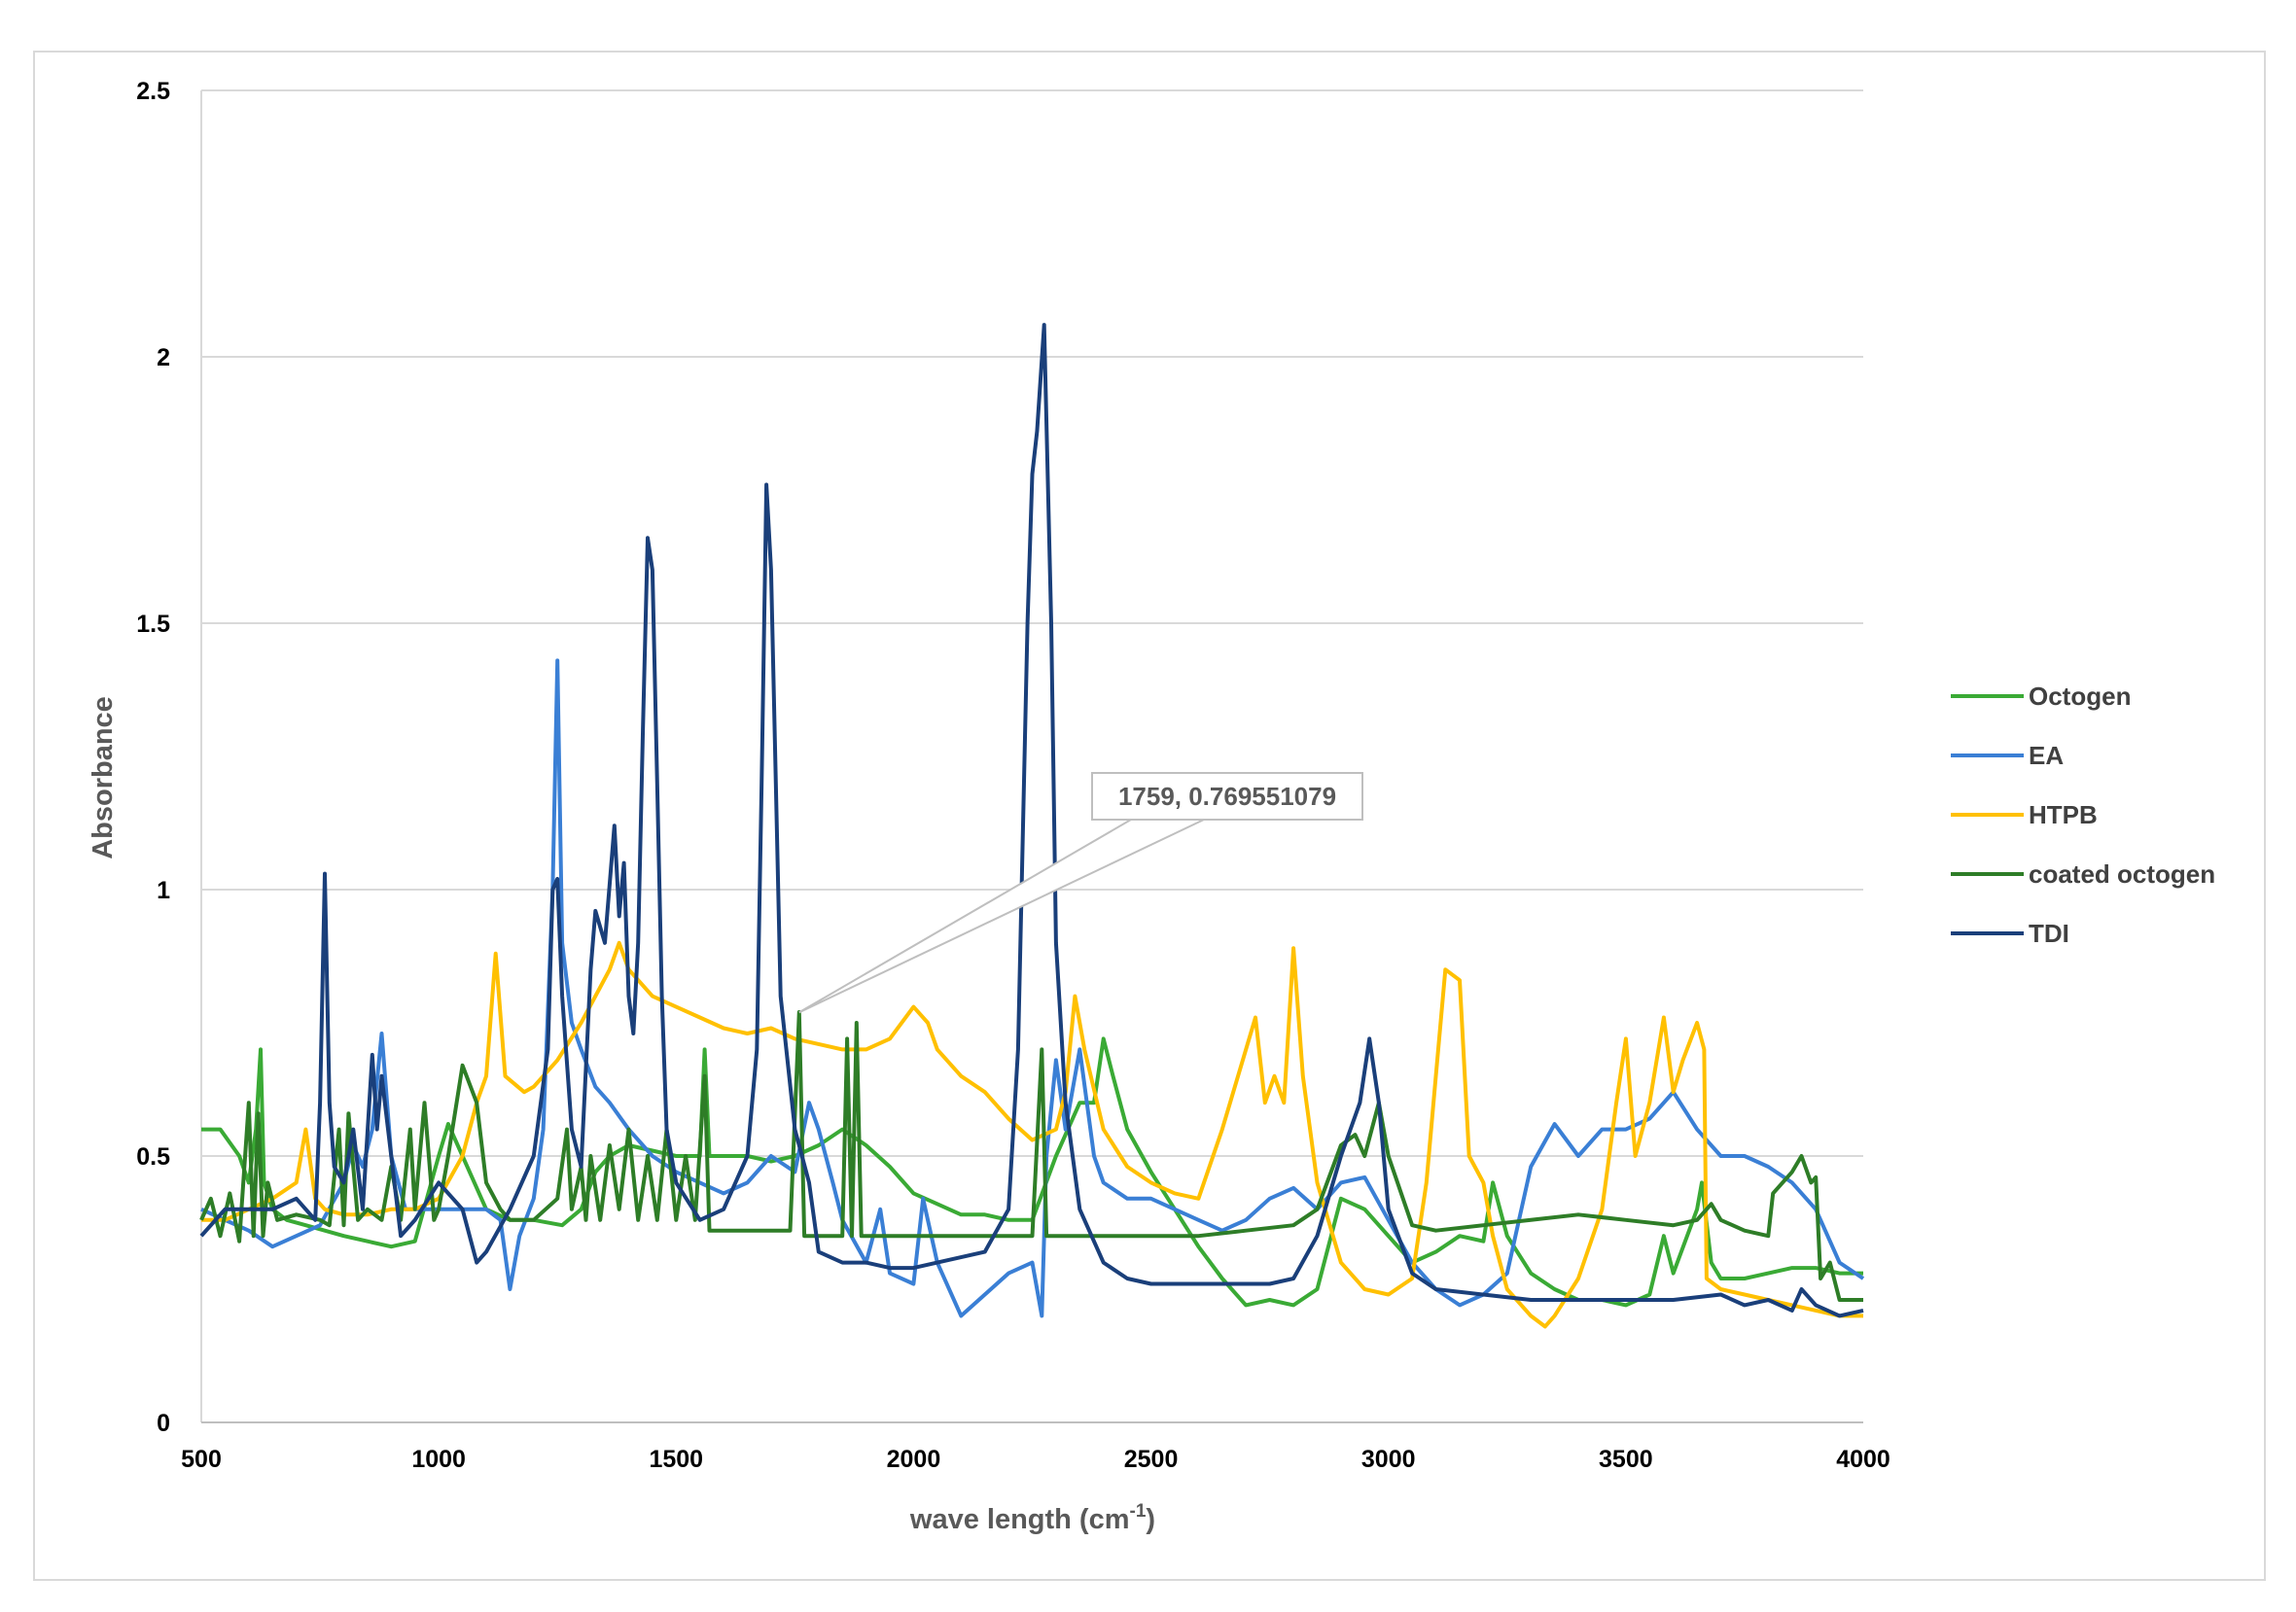 The width and height of the screenshot is (2296, 1612). I want to click on data-callout: 1759, 0.769551079, so click(1080, 893).